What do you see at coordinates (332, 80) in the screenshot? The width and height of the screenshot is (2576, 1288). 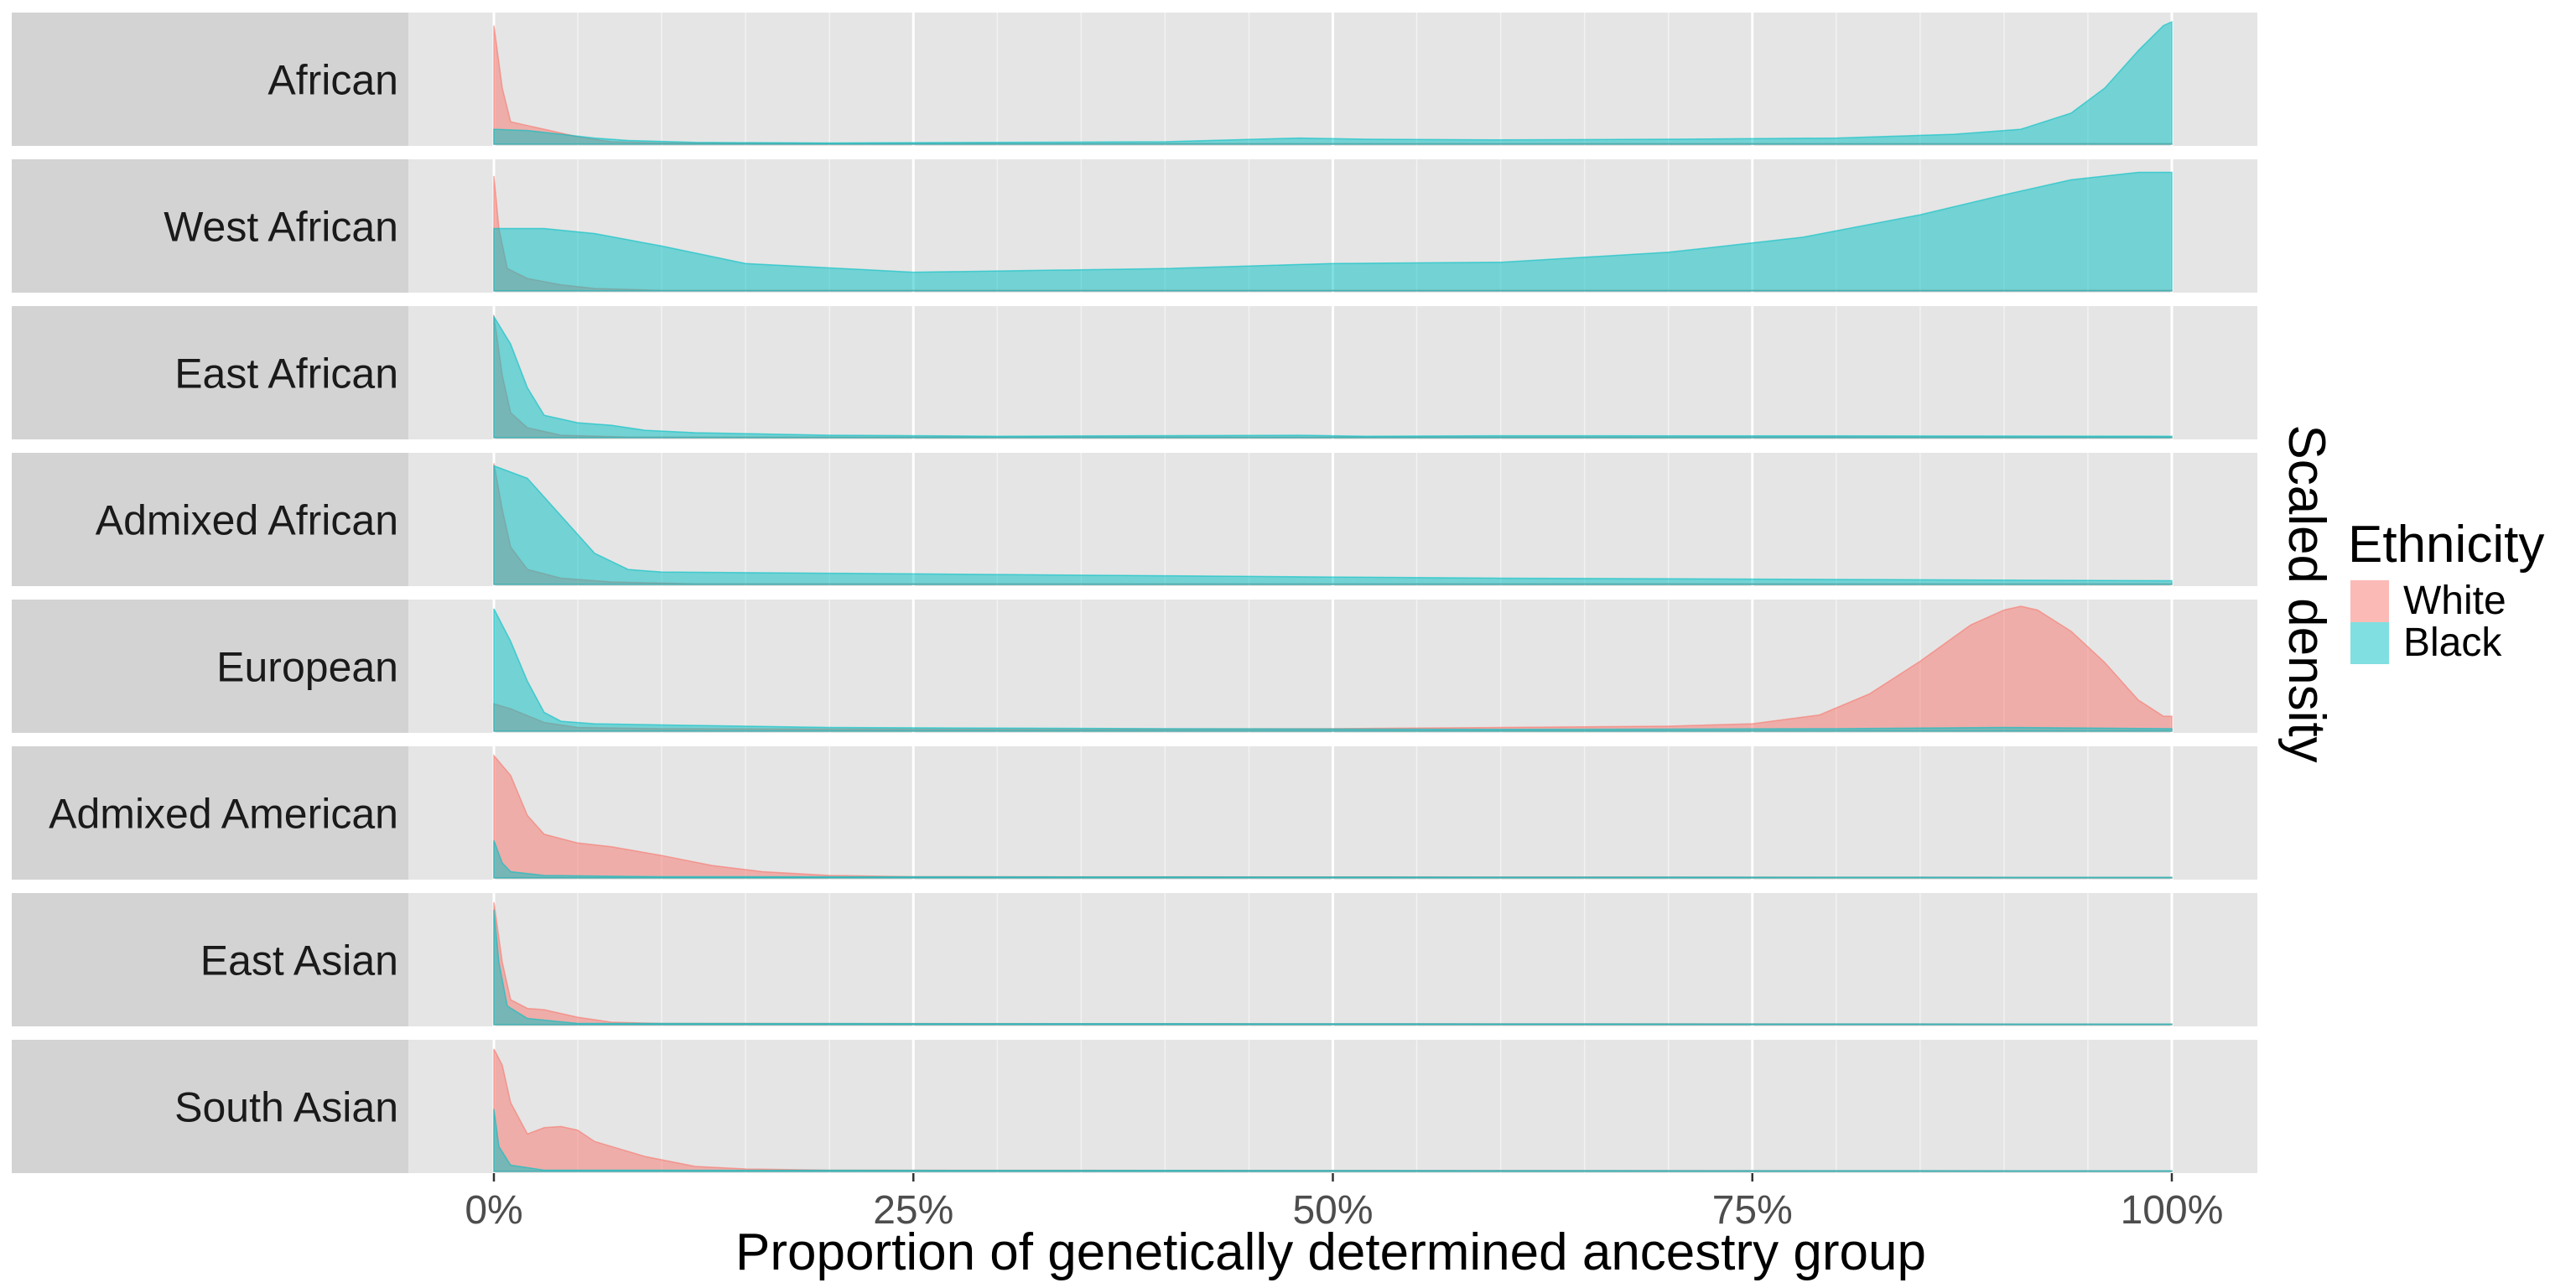 I see `facet-label: African` at bounding box center [332, 80].